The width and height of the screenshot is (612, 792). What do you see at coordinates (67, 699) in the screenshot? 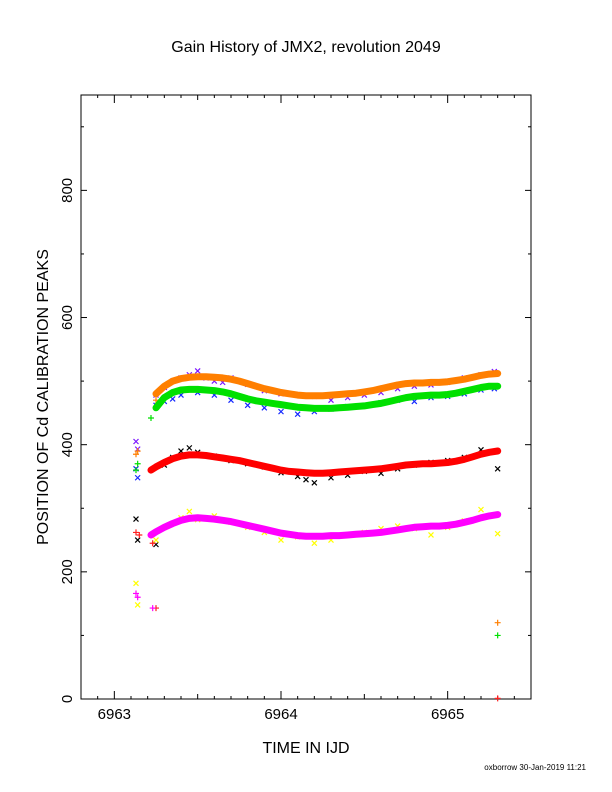
I see `y-tick-label: 0` at bounding box center [67, 699].